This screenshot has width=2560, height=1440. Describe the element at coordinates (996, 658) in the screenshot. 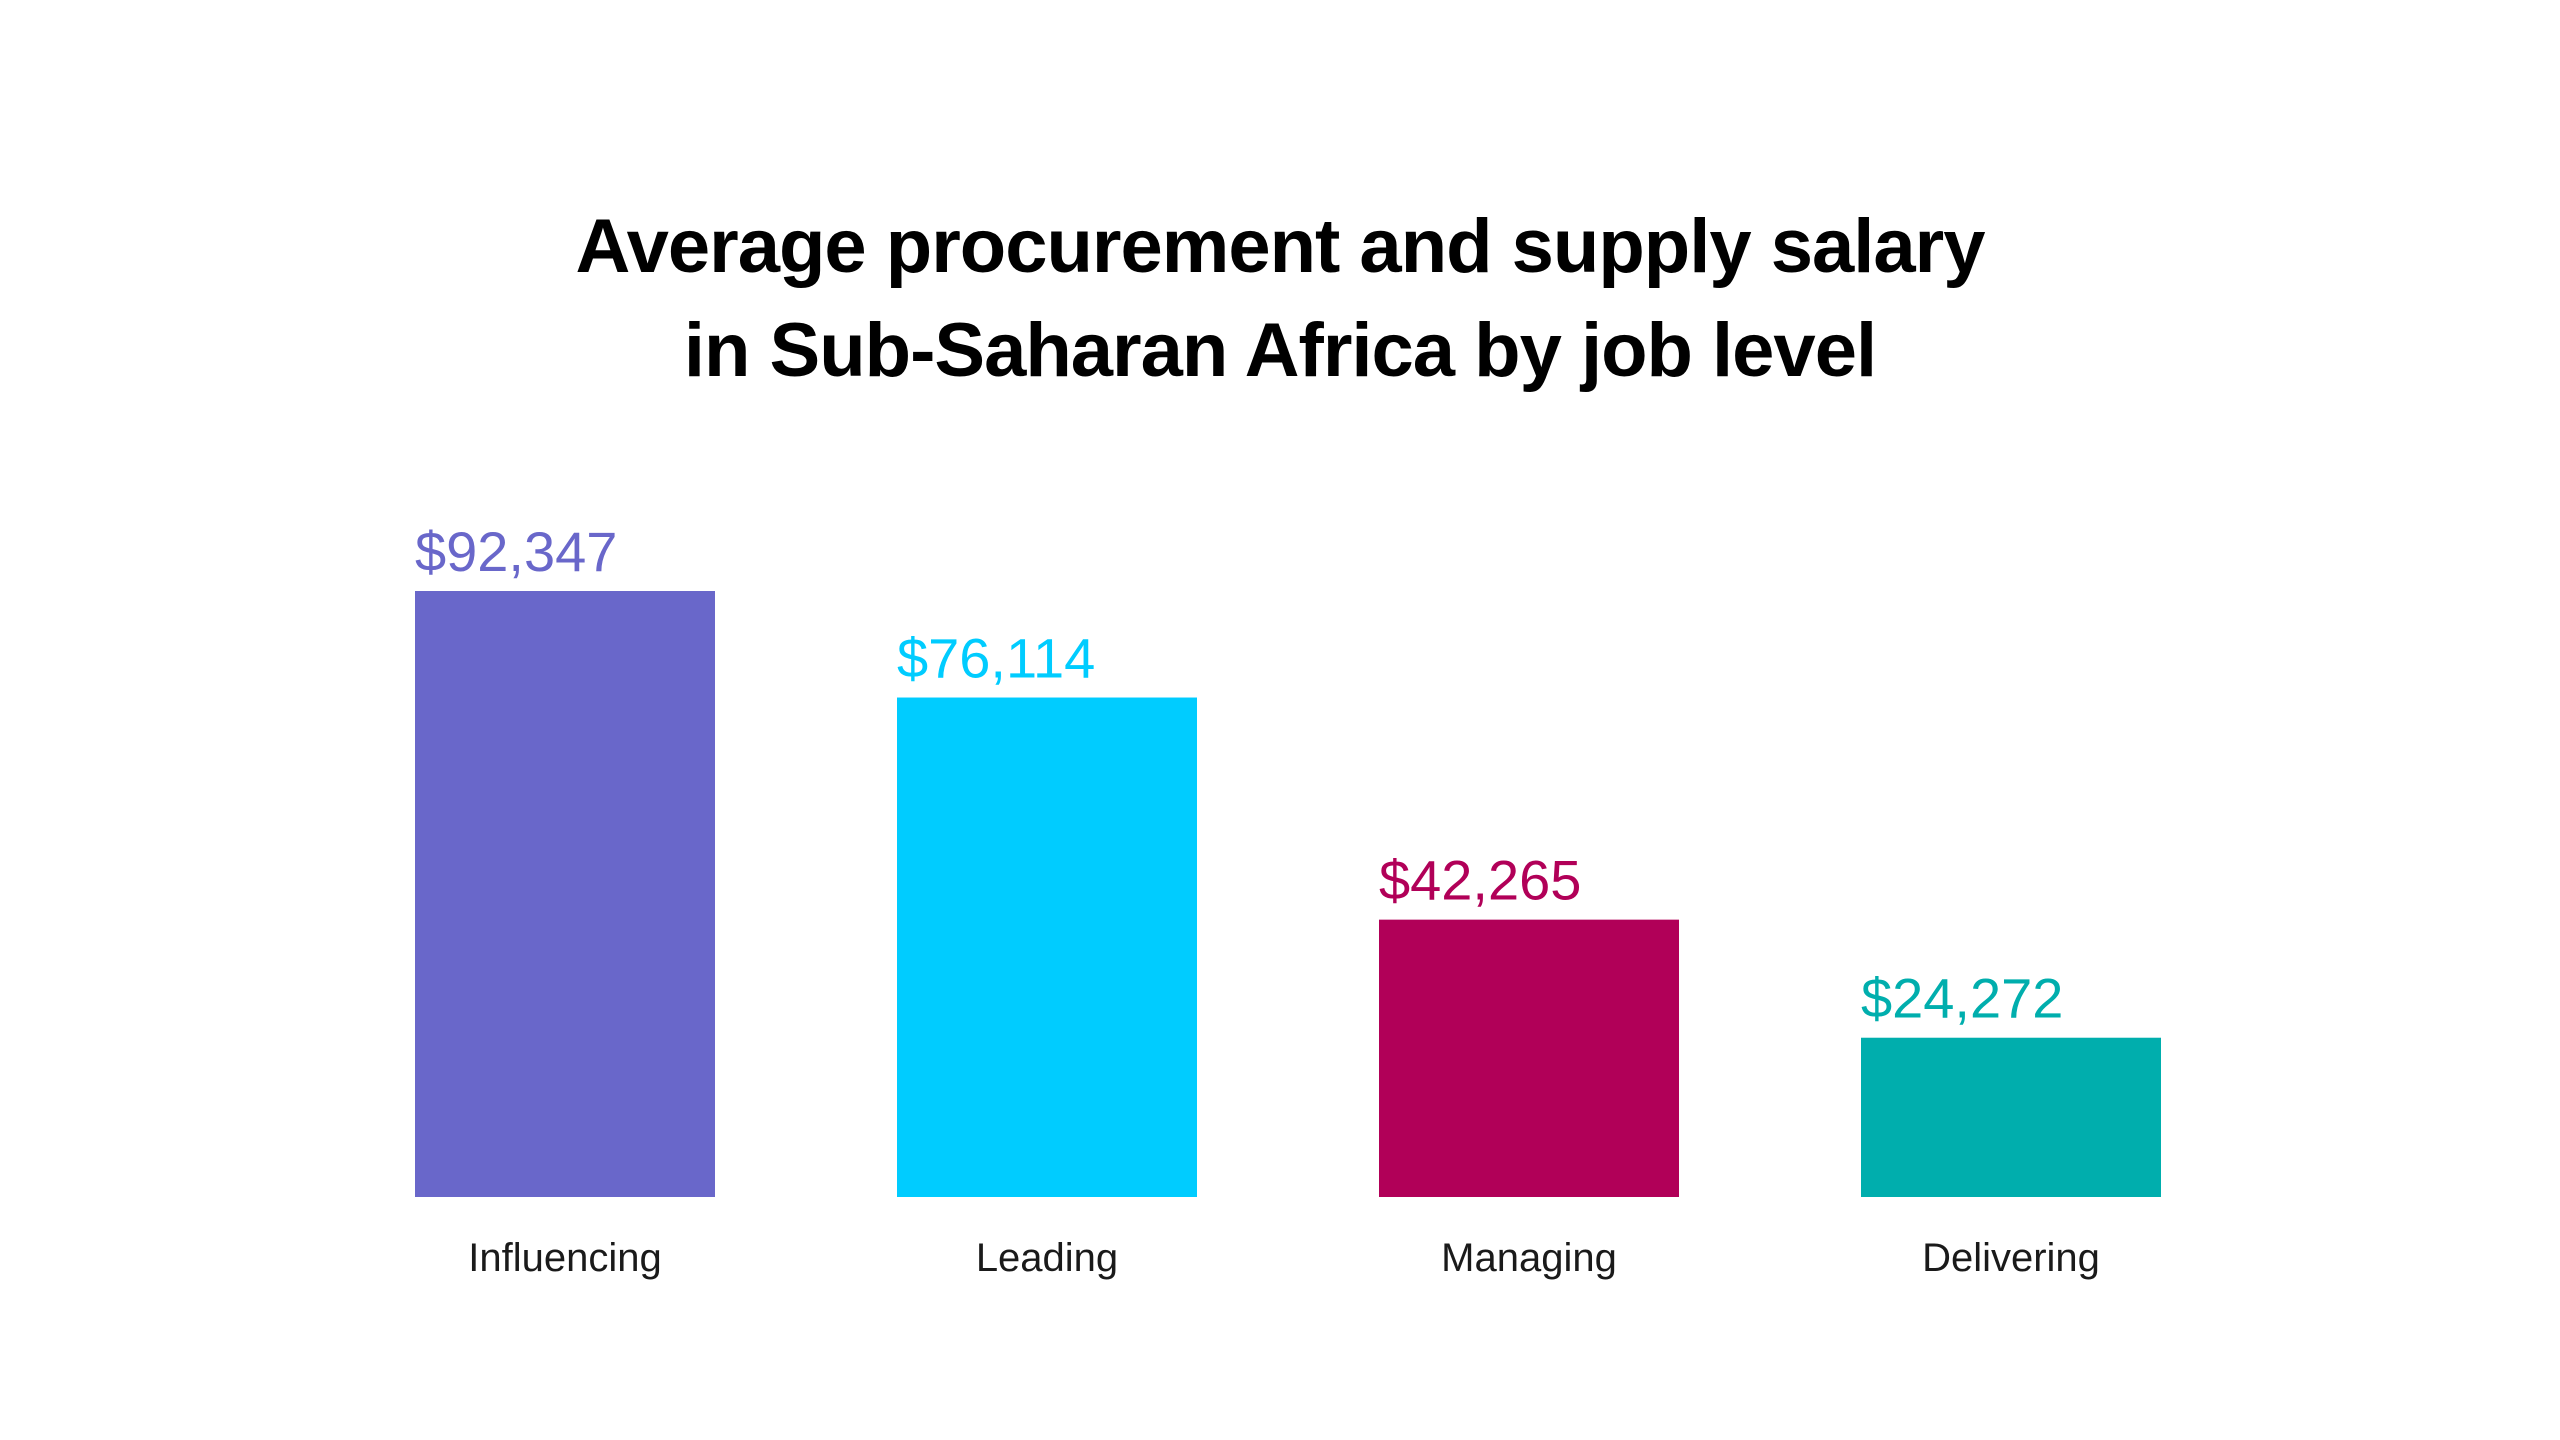

I see `value-label-leading: $76,114` at that location.